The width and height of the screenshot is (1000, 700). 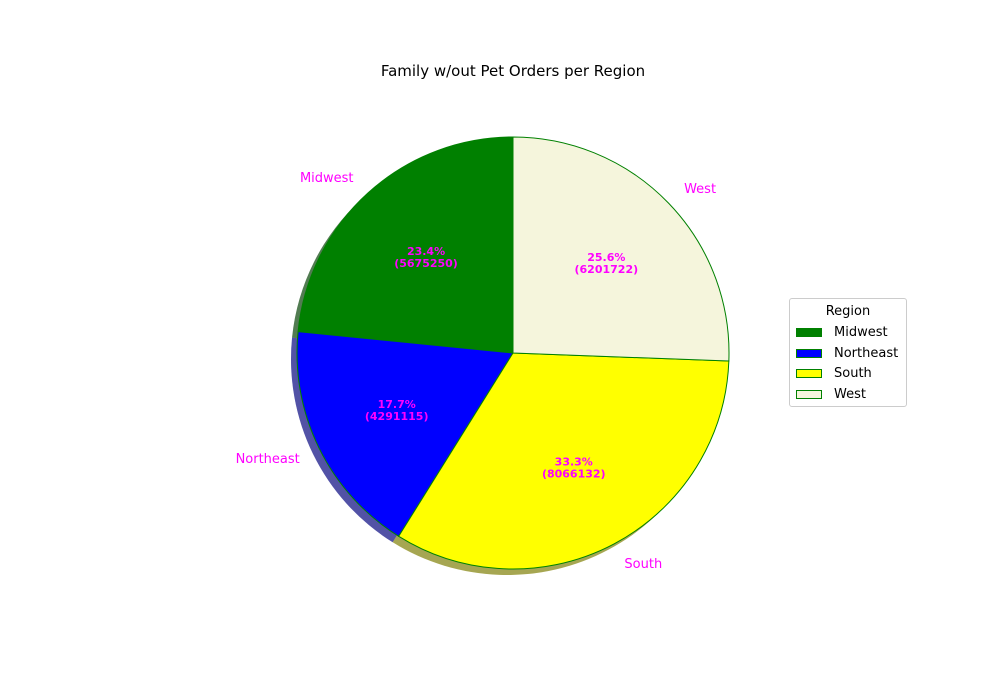 I want to click on chart-title: Family w/out Pet Orders per Region, so click(x=513, y=71).